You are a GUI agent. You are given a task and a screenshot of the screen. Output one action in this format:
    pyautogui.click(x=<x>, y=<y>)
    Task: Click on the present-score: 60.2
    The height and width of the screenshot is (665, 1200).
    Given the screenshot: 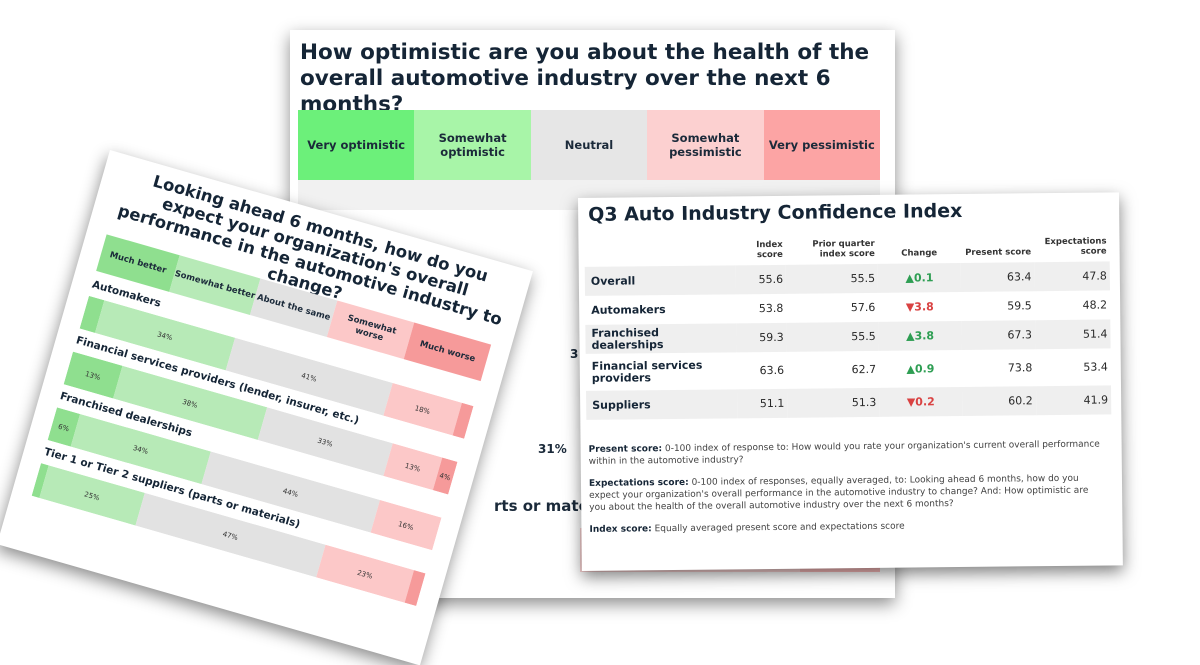 What is the action you would take?
    pyautogui.click(x=998, y=401)
    